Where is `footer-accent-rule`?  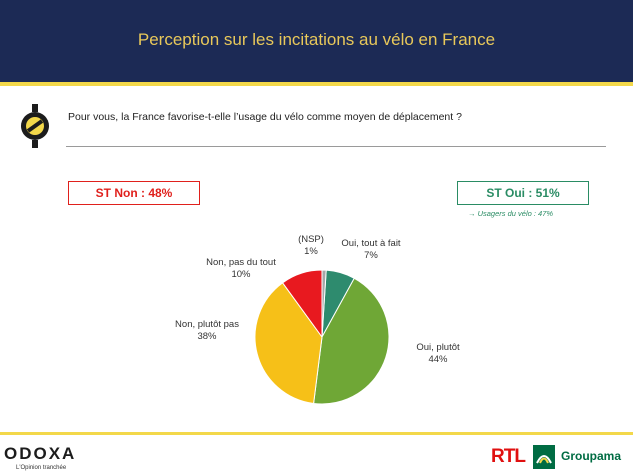 footer-accent-rule is located at coordinates (316, 433).